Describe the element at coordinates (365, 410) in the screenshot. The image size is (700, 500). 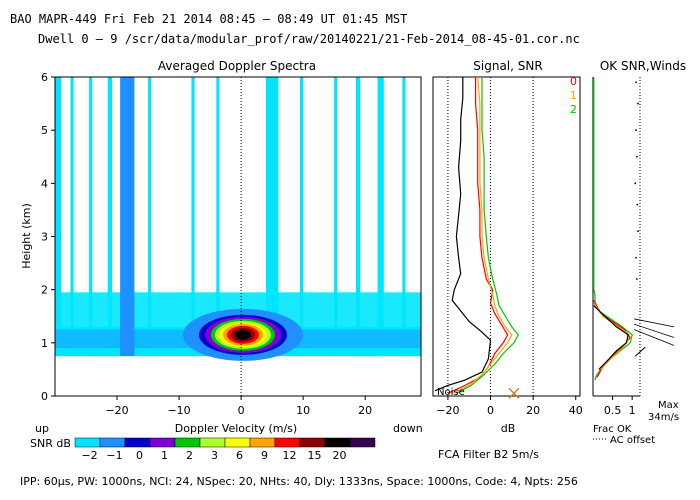
I see `x-tick-label: 20` at that location.